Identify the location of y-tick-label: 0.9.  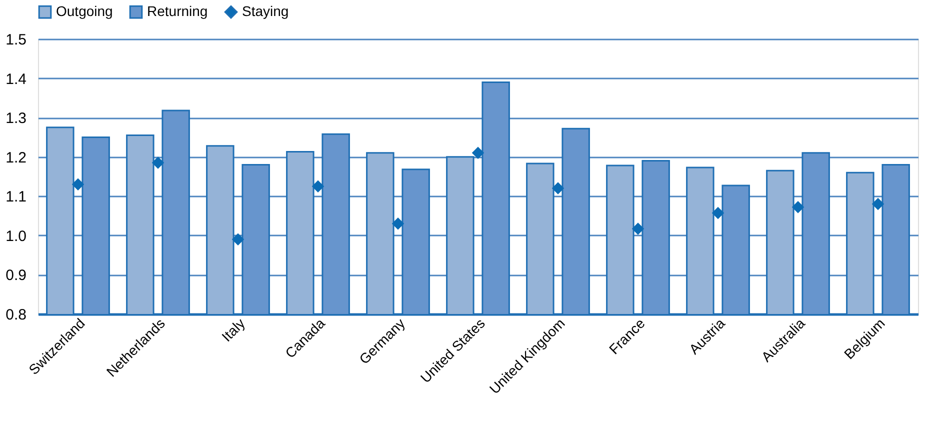
(16, 275).